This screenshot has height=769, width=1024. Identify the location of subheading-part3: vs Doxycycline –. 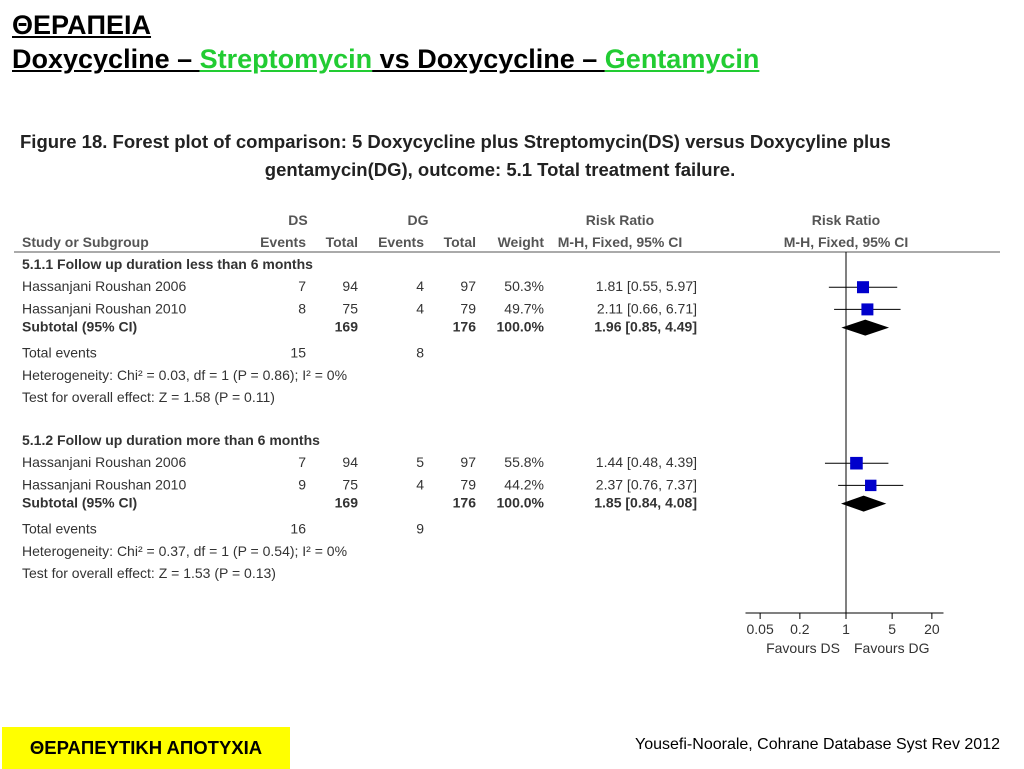
(488, 59).